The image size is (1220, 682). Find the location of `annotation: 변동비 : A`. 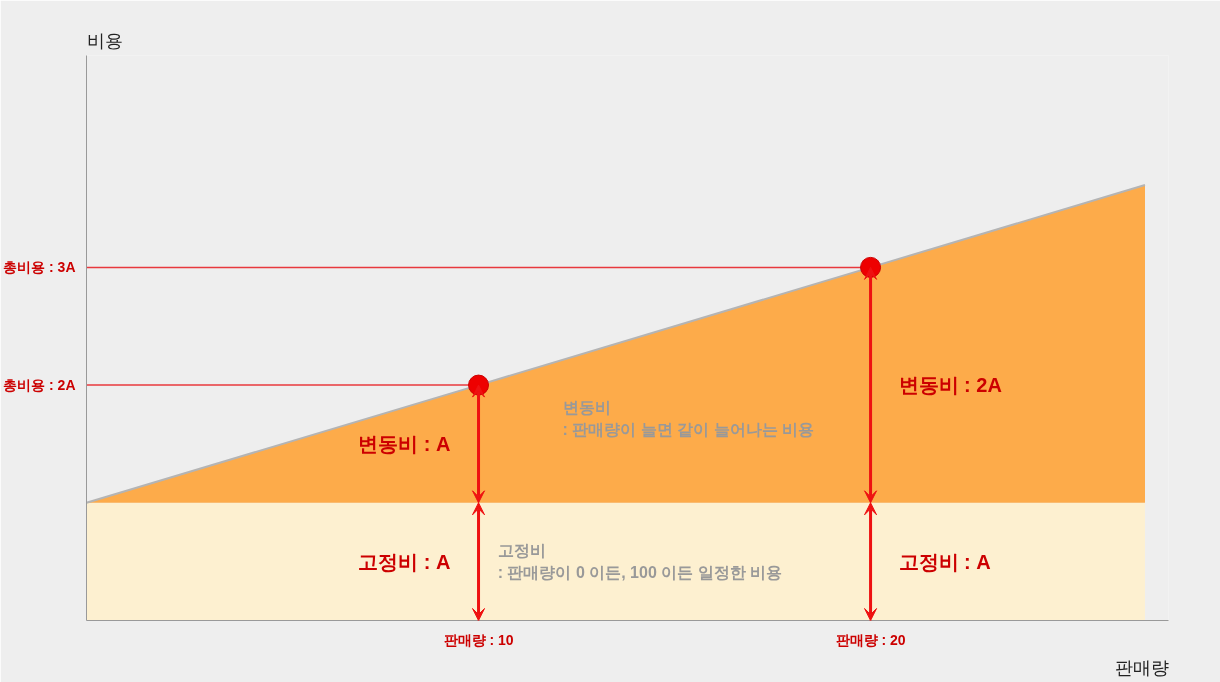

annotation: 변동비 : A is located at coordinates (404, 443).